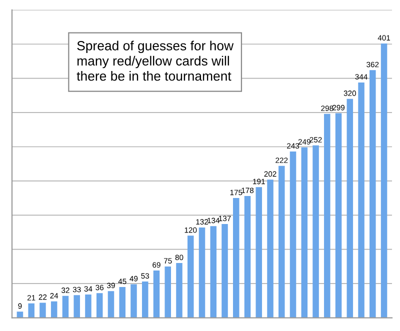  Describe the element at coordinates (155, 60) in the screenshot. I see `annotation: Spread of guesses for how many red/yellow cards will there be in the tournament` at that location.